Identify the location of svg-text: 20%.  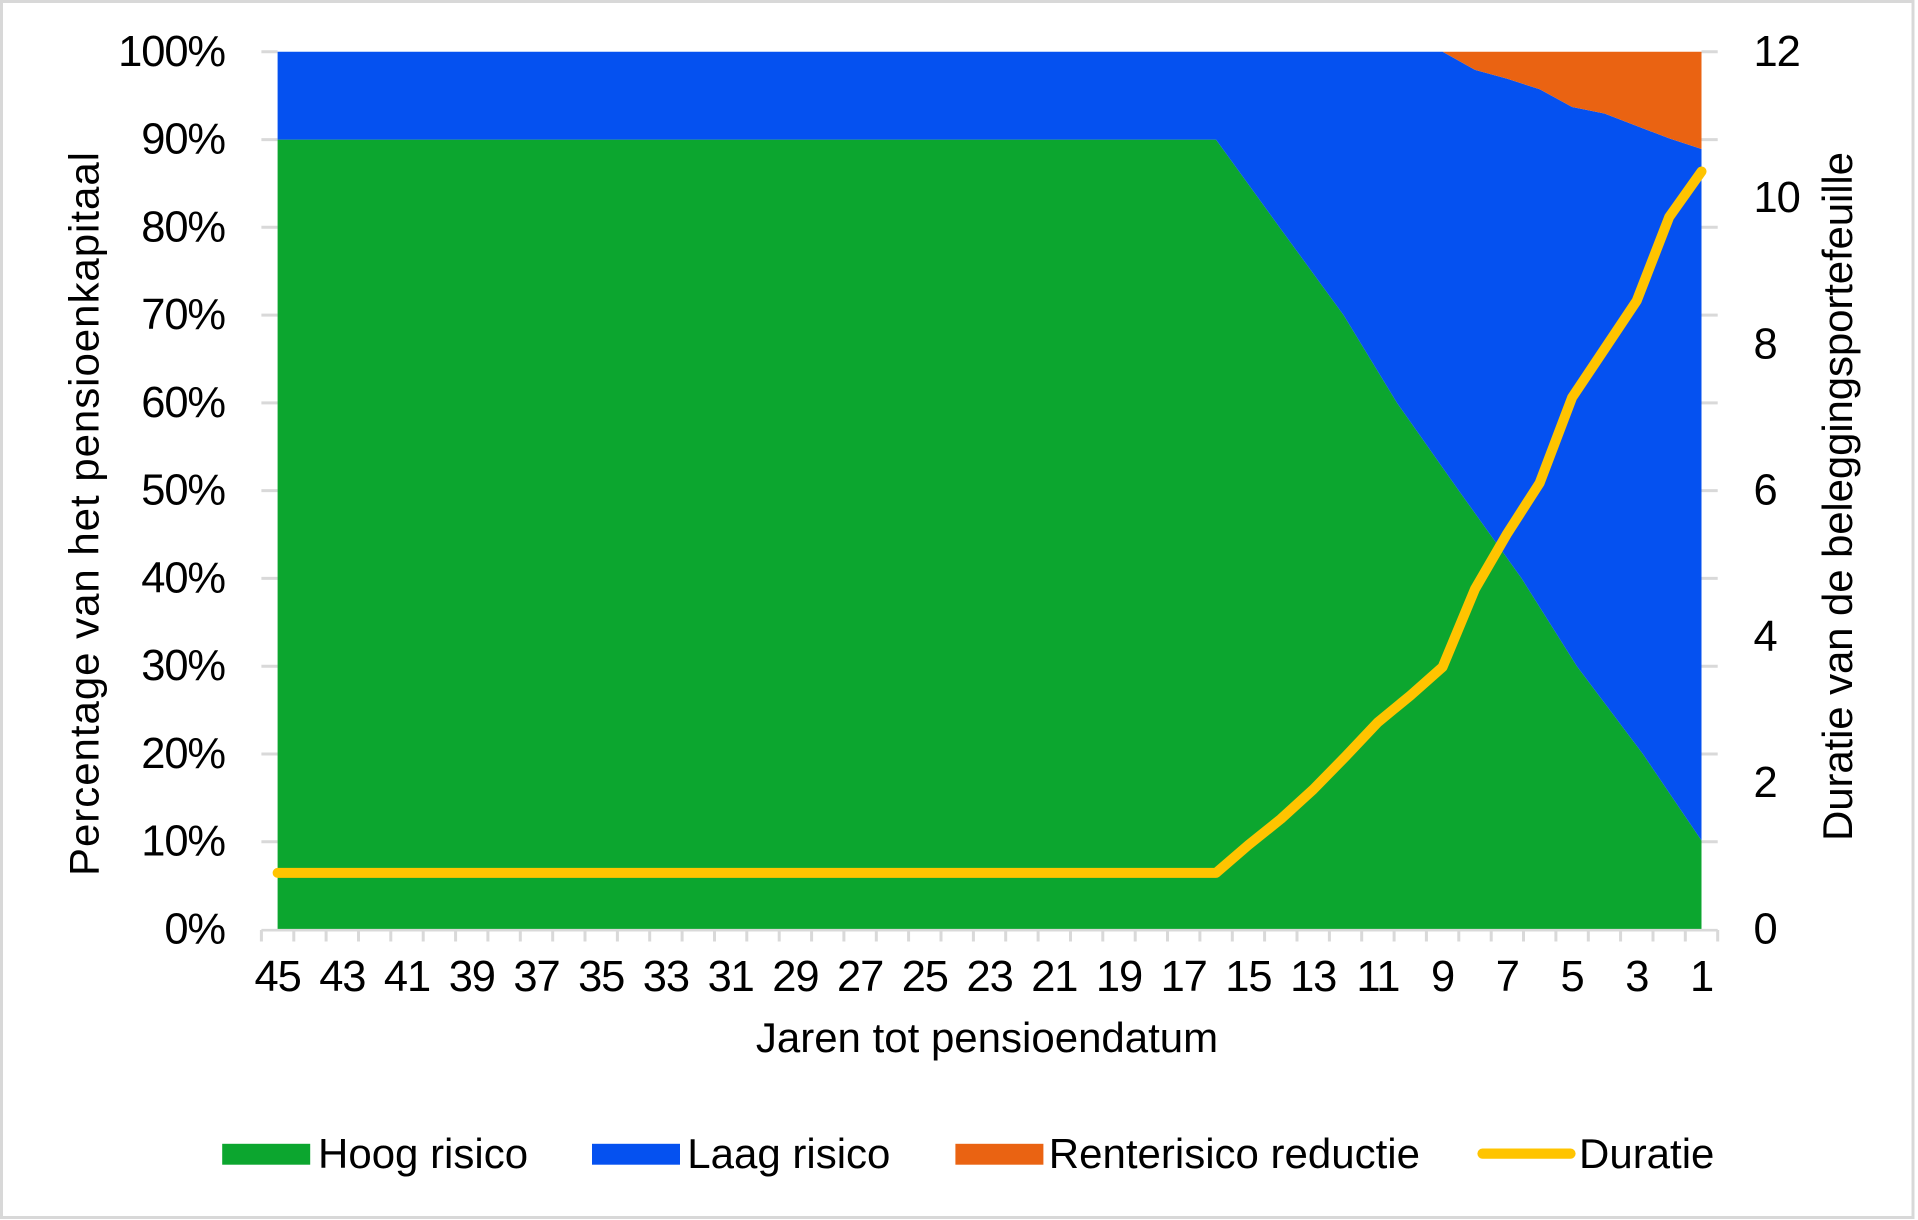
(183, 754).